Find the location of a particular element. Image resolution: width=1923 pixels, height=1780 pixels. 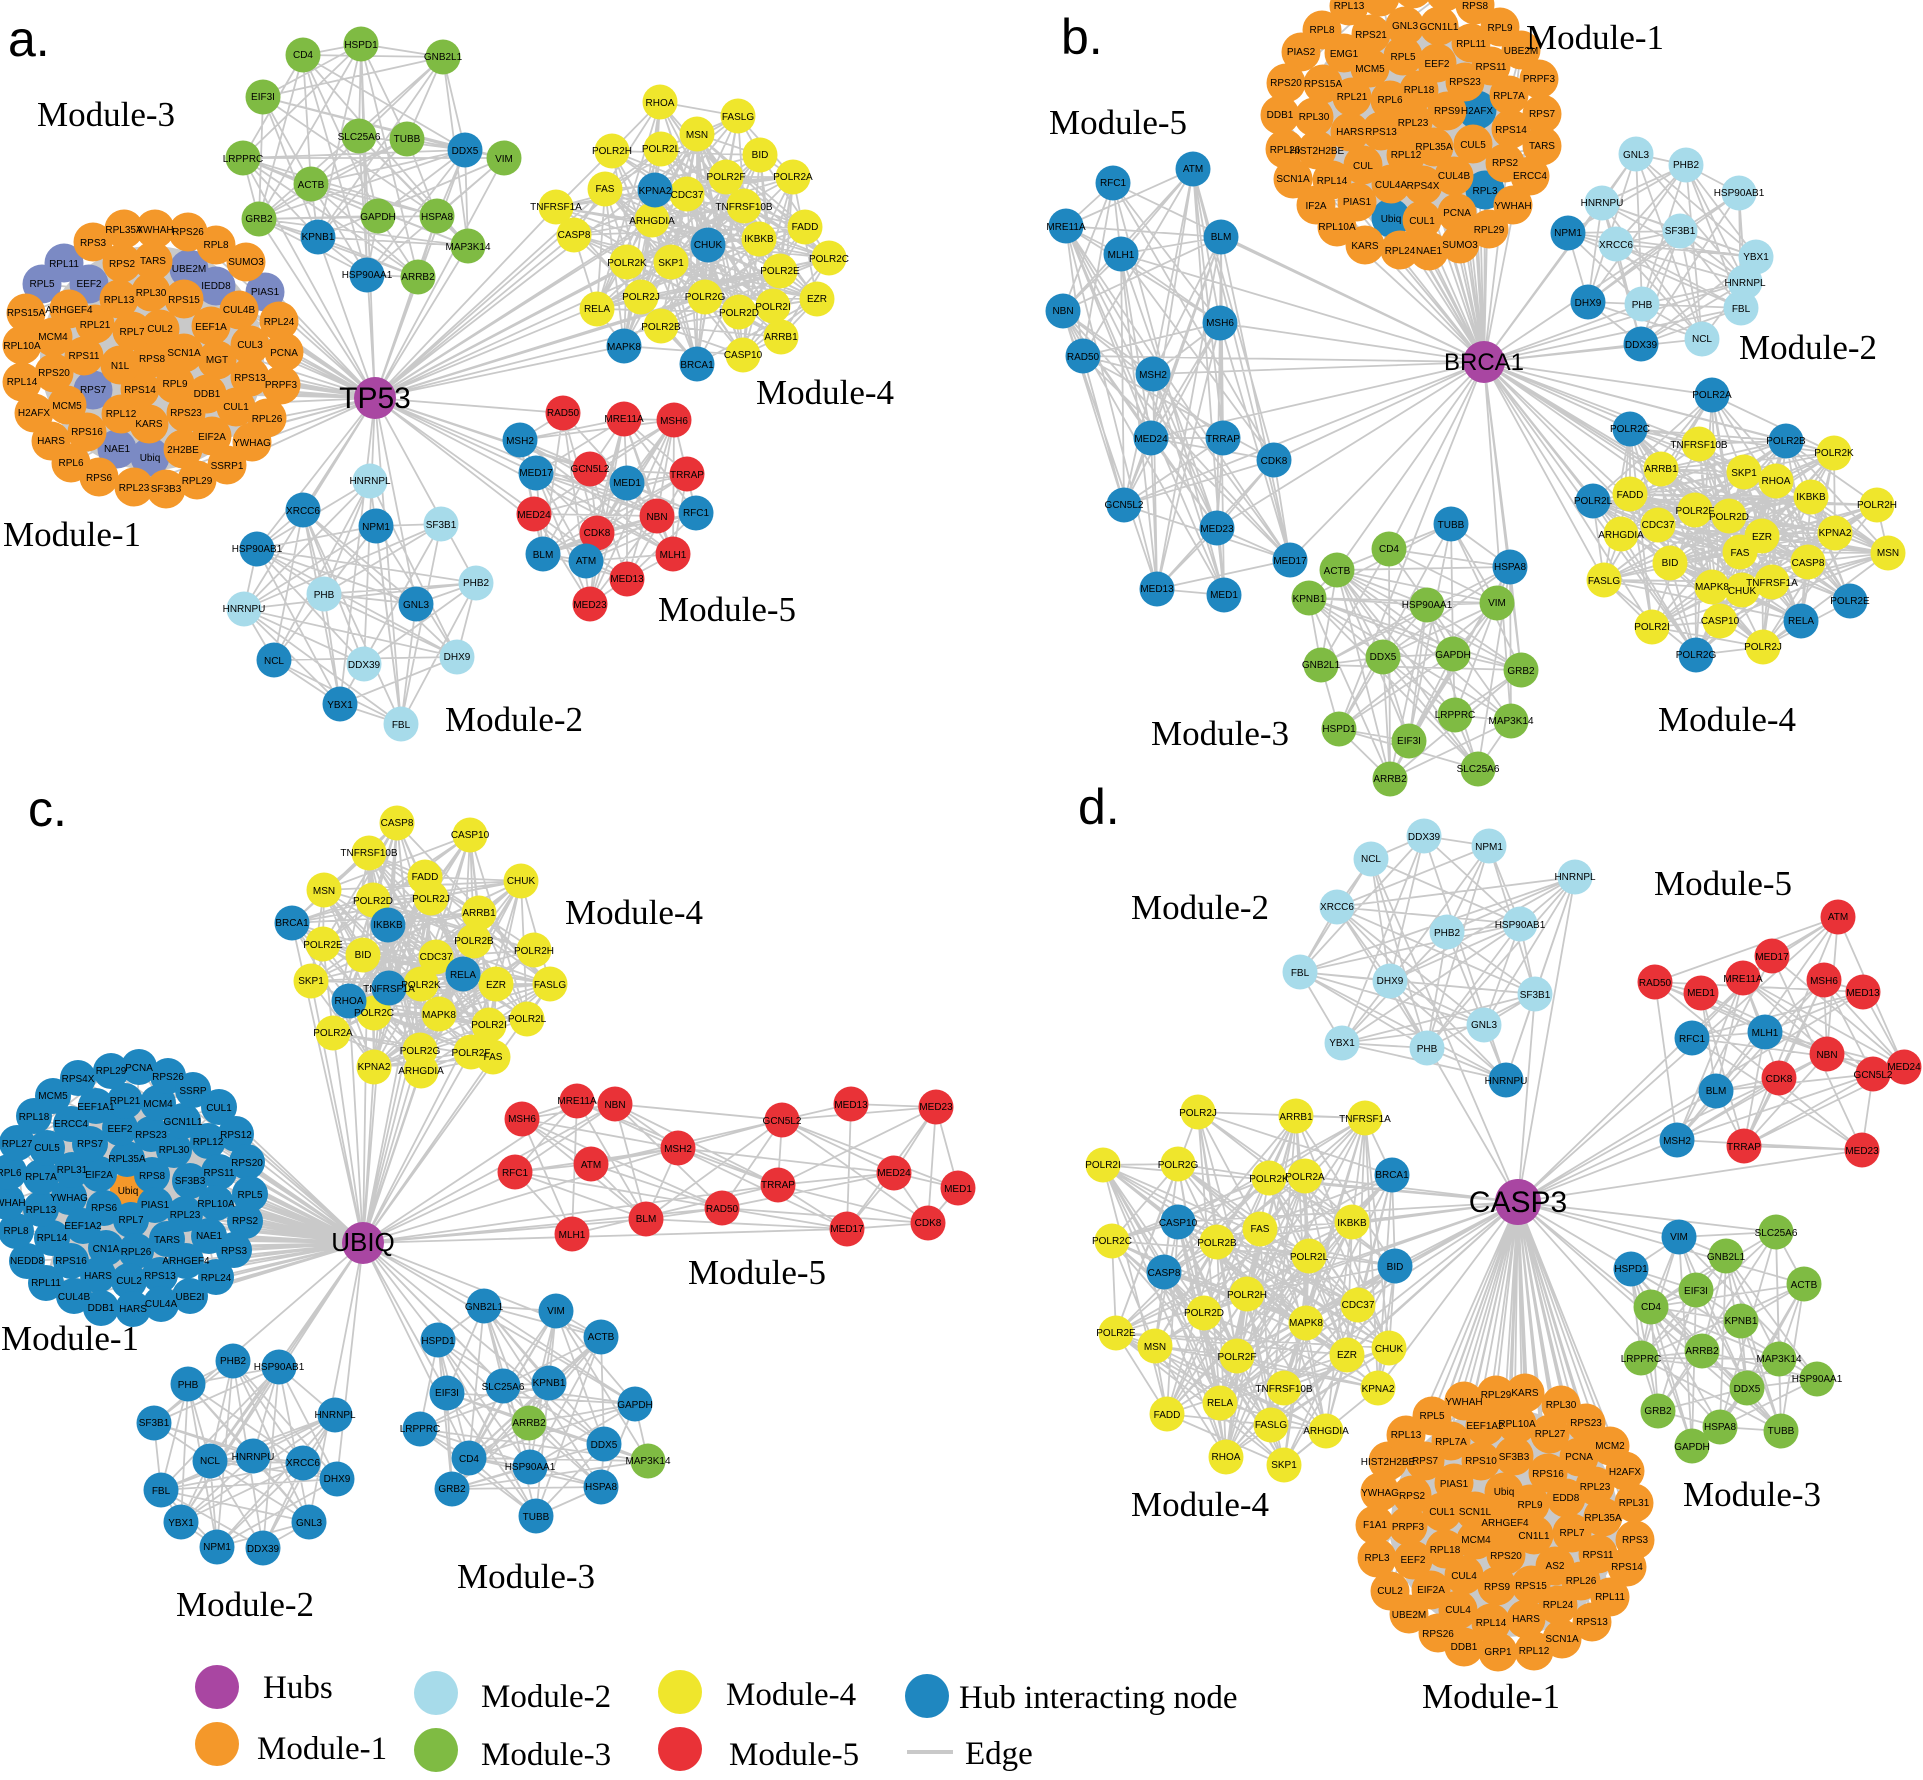

svg-text: CHUK is located at coordinates (708, 245).